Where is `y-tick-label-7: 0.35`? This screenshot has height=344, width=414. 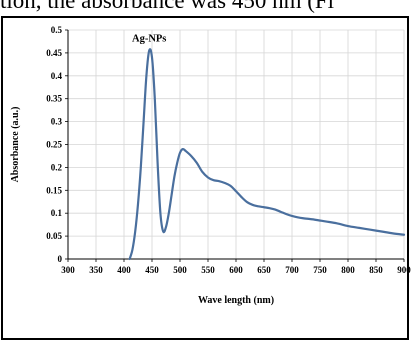 y-tick-label-7: 0.35 is located at coordinates (54, 99).